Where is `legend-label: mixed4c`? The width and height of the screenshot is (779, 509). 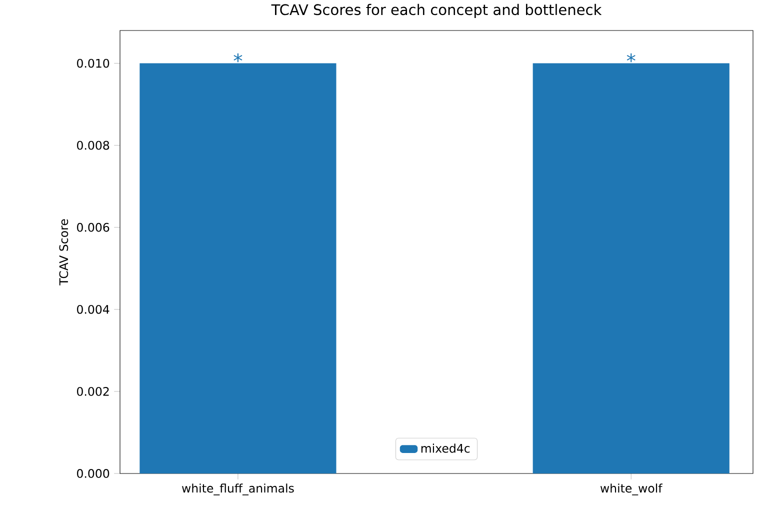
legend-label: mixed4c is located at coordinates (445, 448).